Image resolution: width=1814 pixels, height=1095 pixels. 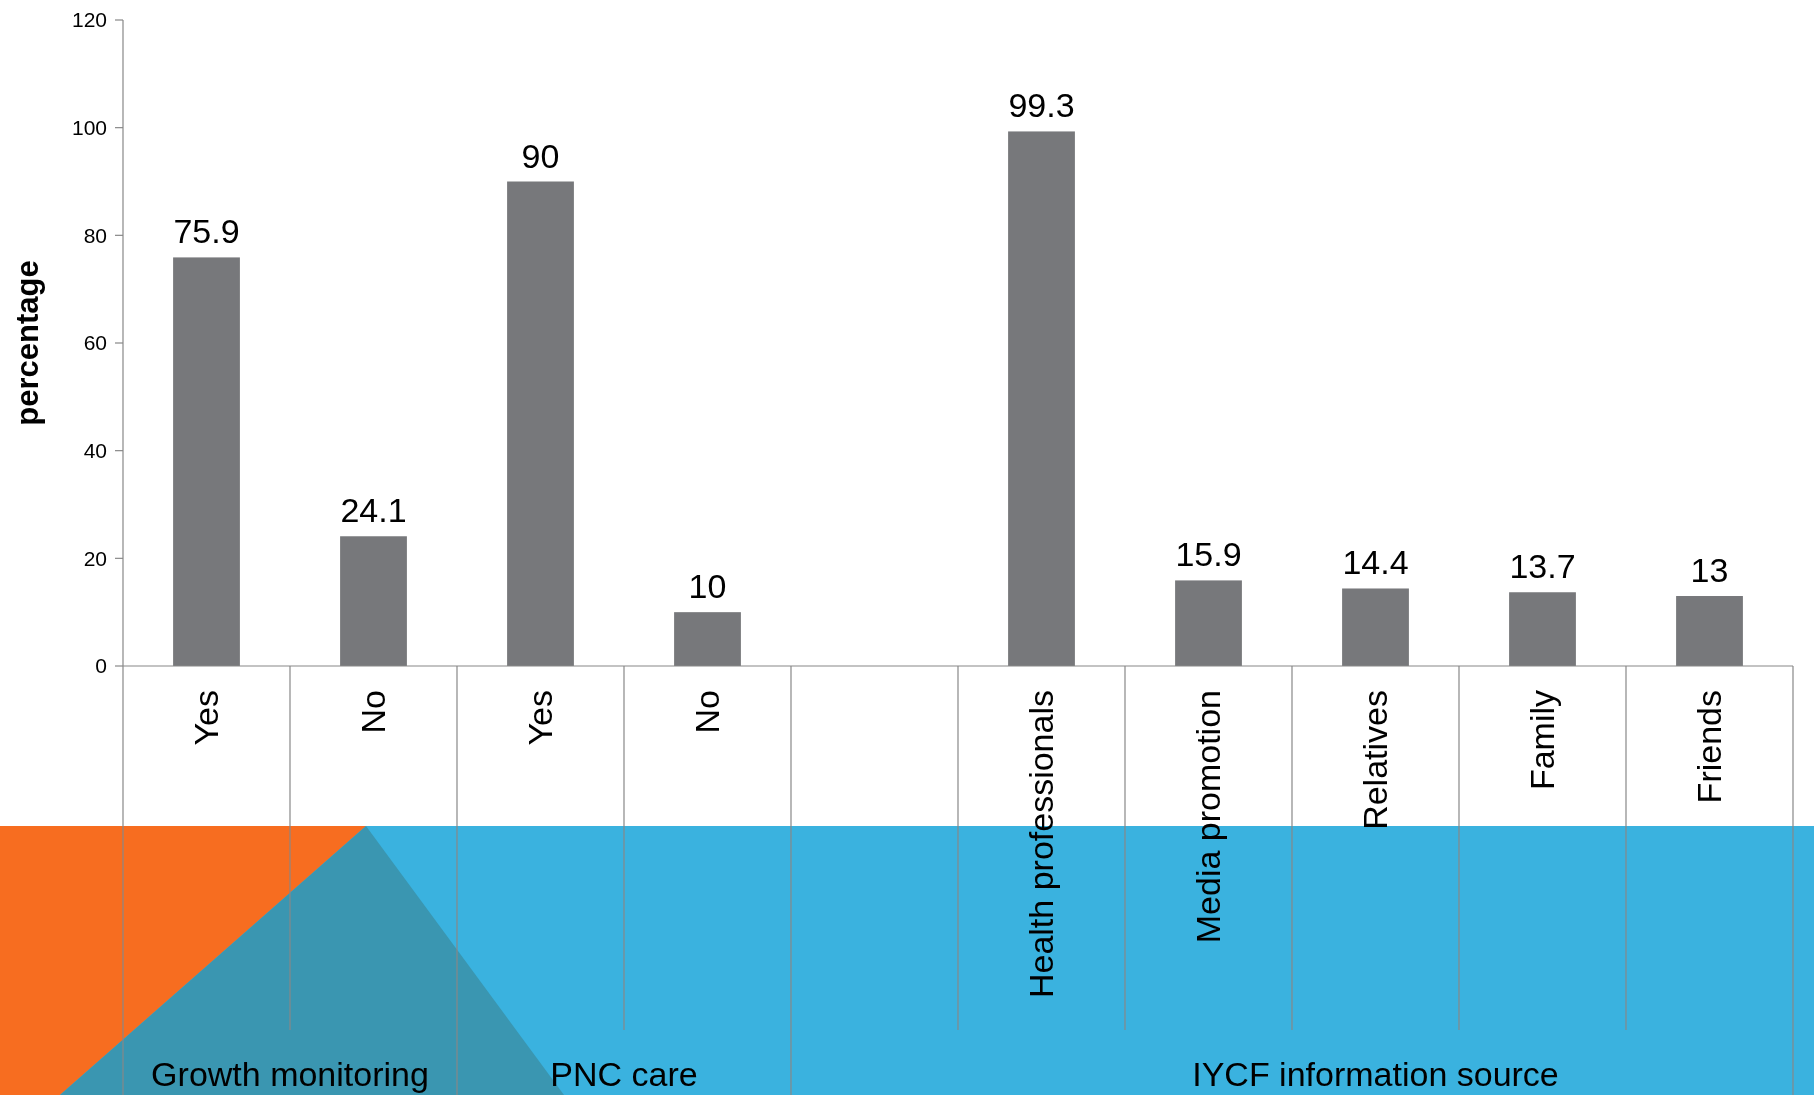 I want to click on data-label: 15.9, so click(x=1208, y=554).